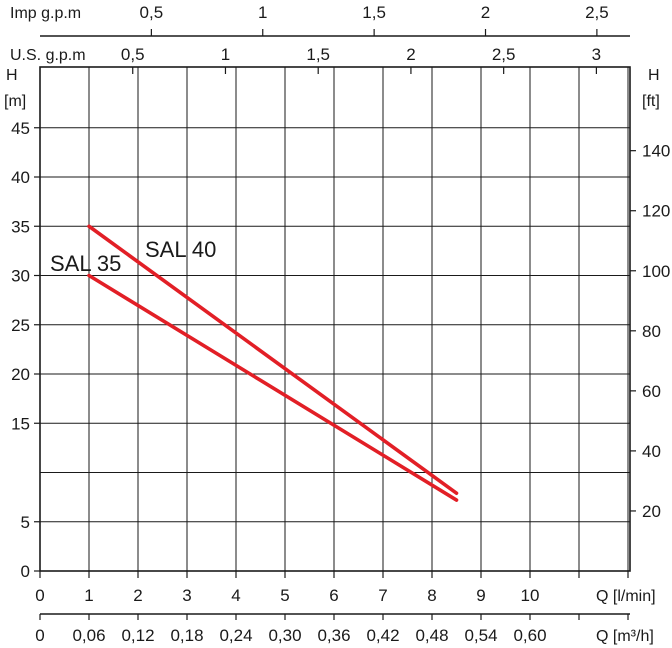 This screenshot has width=672, height=648. Describe the element at coordinates (625, 636) in the screenshot. I see `x-m3h-axis-title: Q [m³/h]` at that location.